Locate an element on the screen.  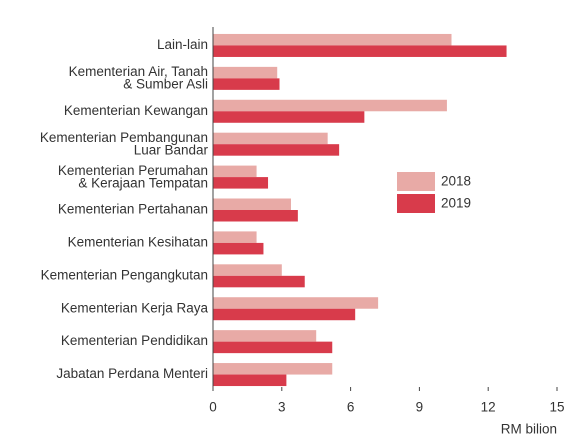
x-tick-label: 9 is located at coordinates (420, 407).